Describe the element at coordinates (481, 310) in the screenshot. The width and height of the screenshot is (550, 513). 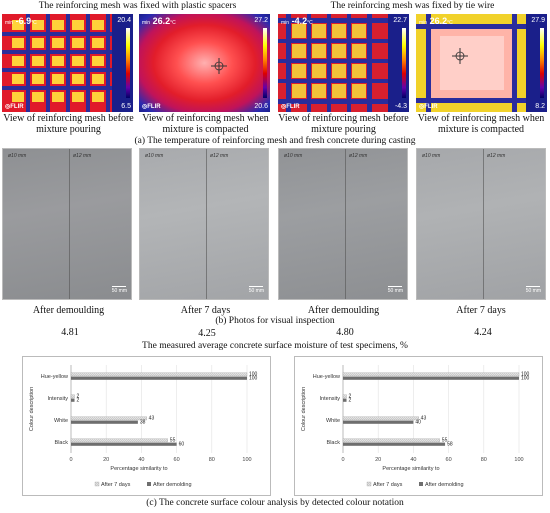
I see `photo-caption-4: After 7 days` at that location.